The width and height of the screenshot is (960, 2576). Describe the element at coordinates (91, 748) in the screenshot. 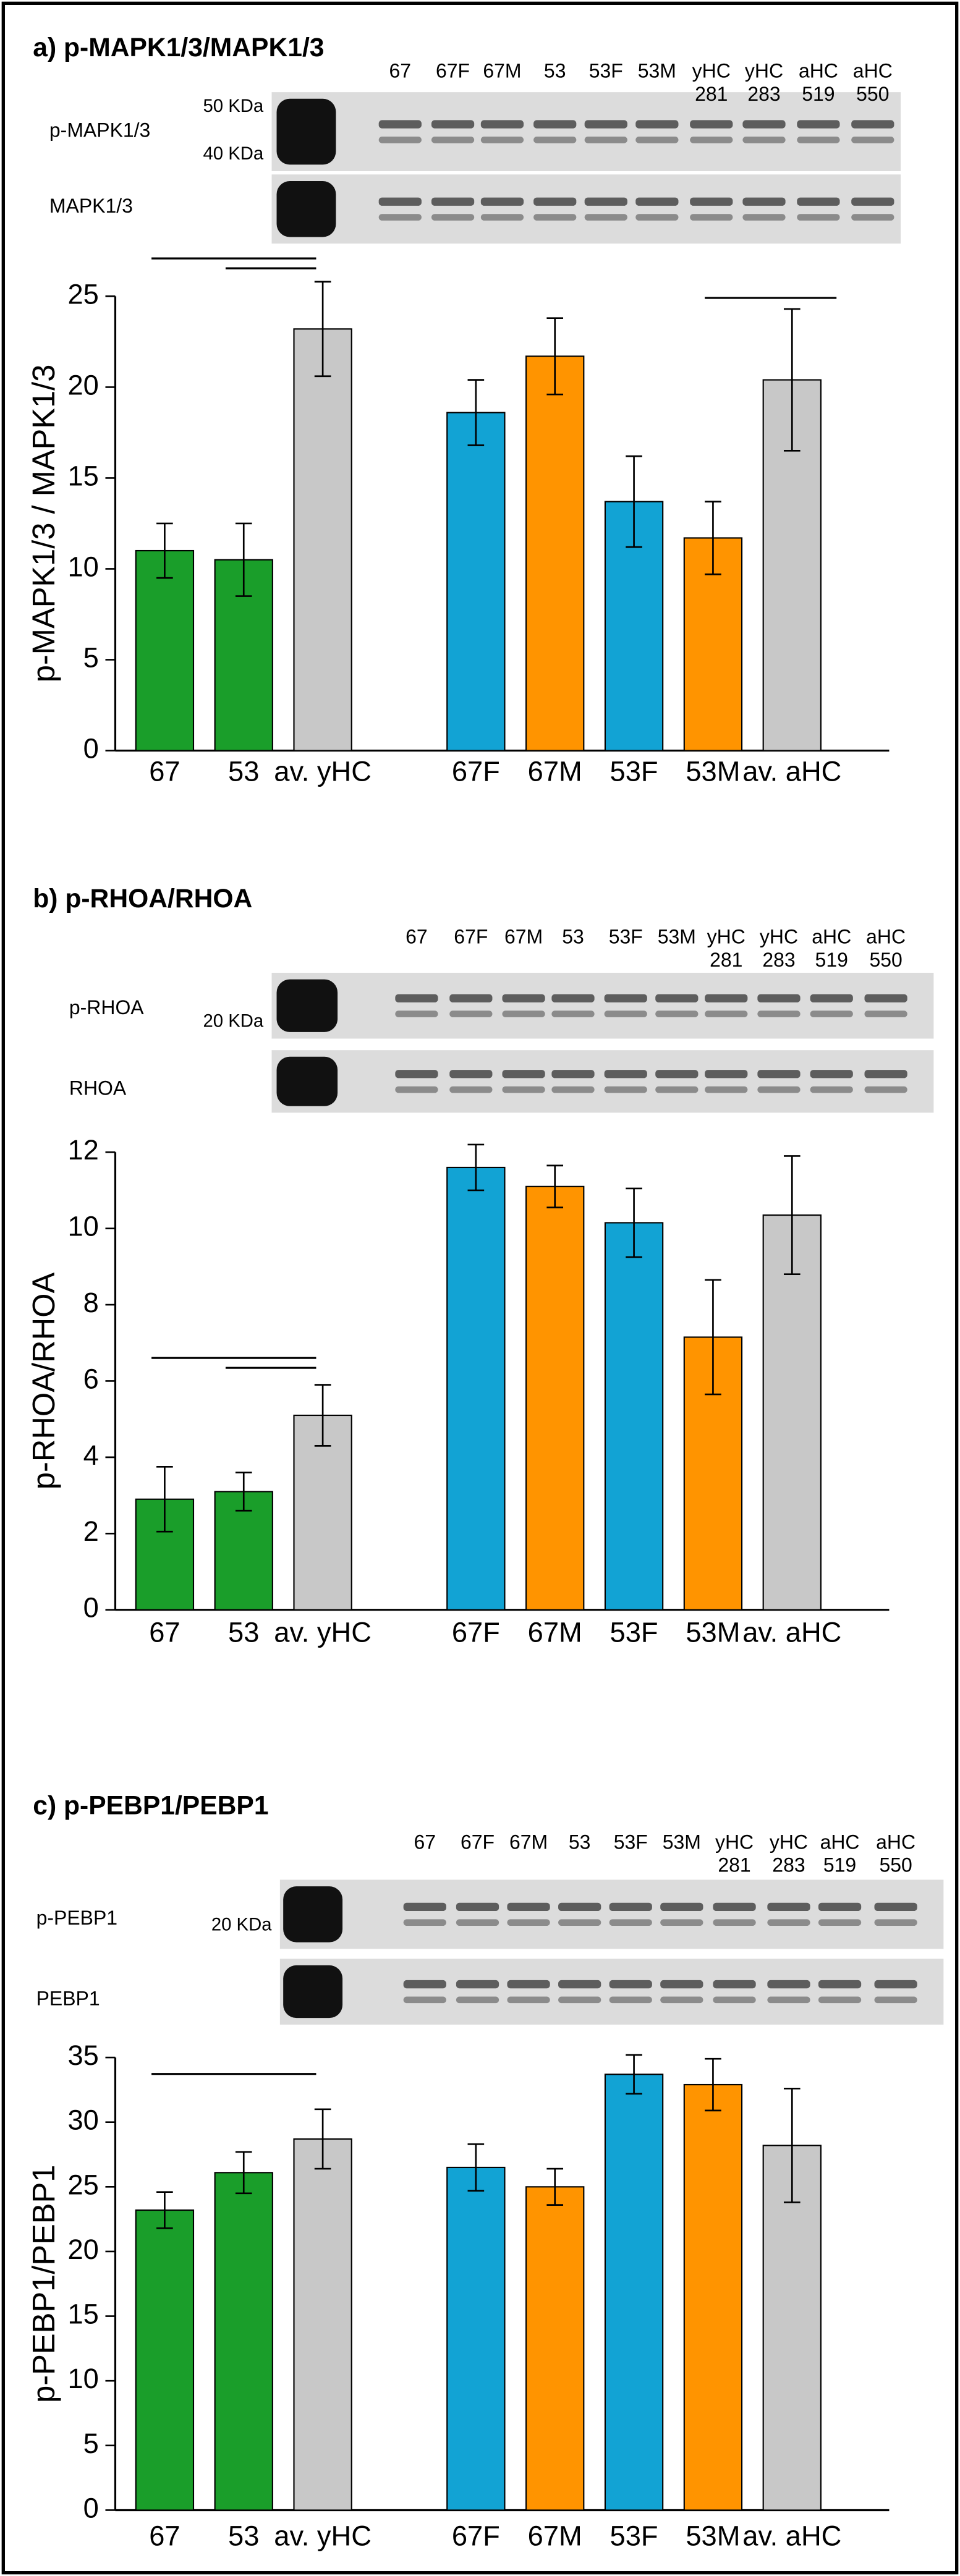

I see `y-tick-label: 0` at that location.